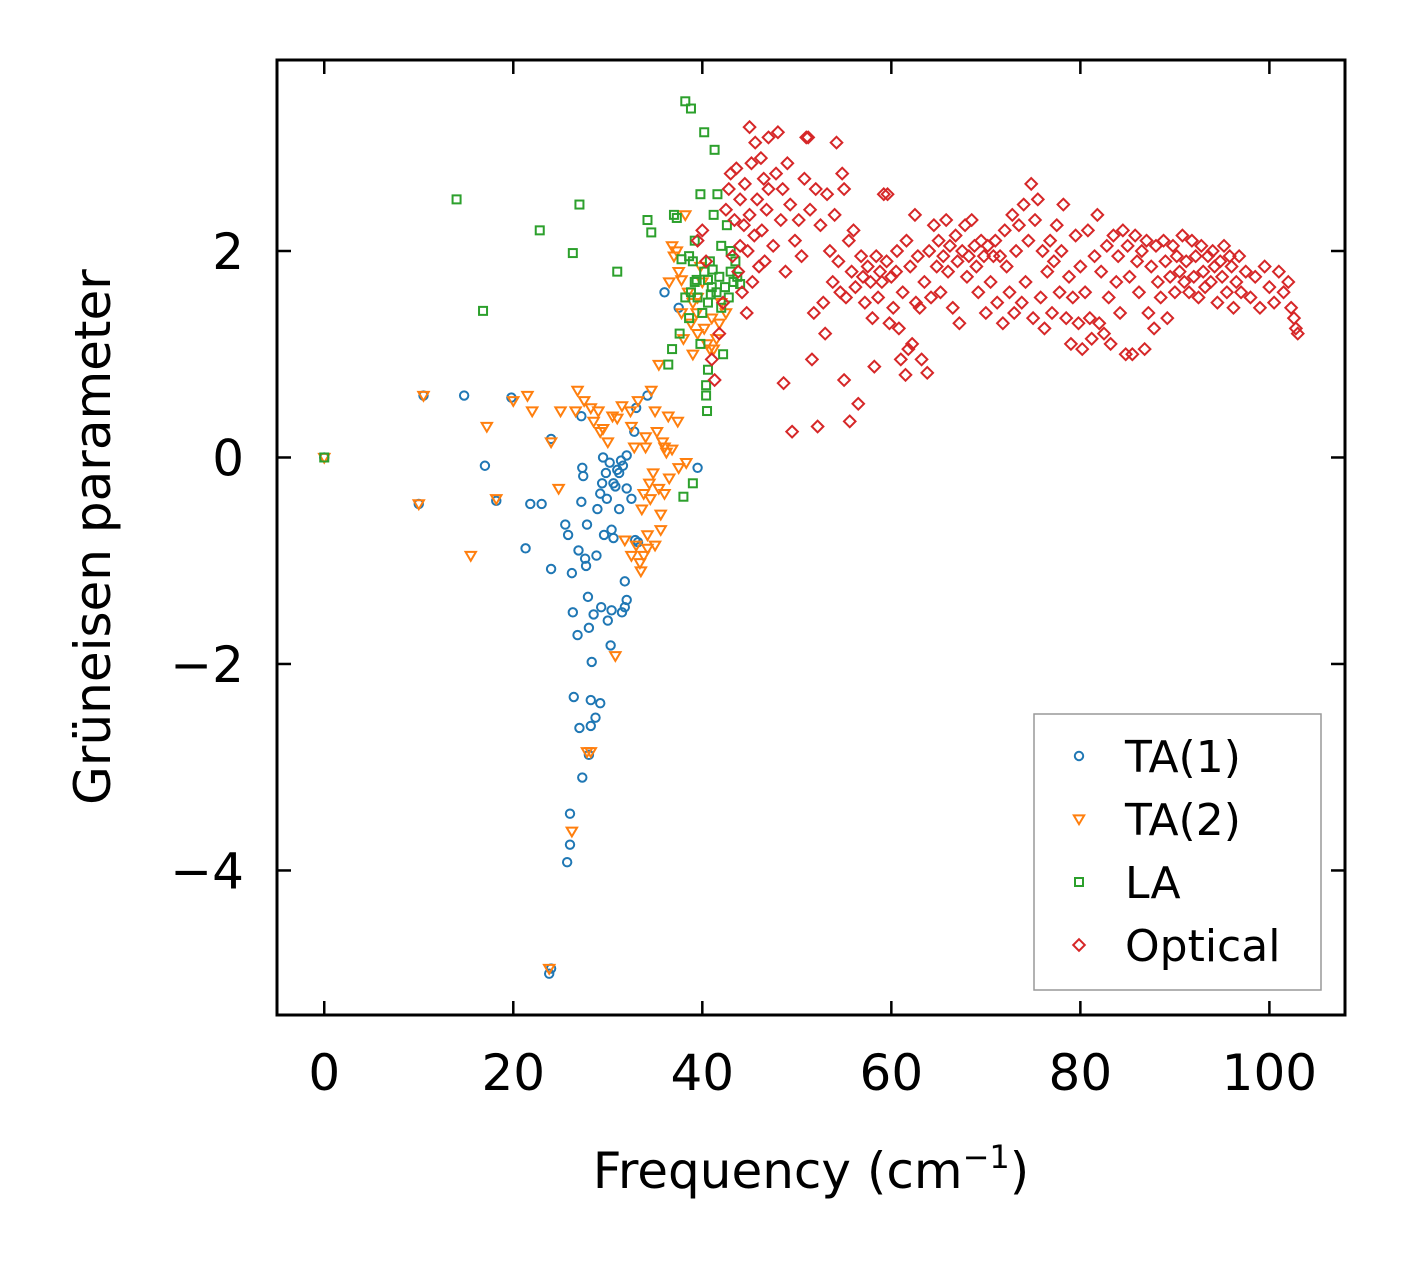 The image size is (1406, 1264). I want to click on legend-label-la: LA, so click(1153, 883).